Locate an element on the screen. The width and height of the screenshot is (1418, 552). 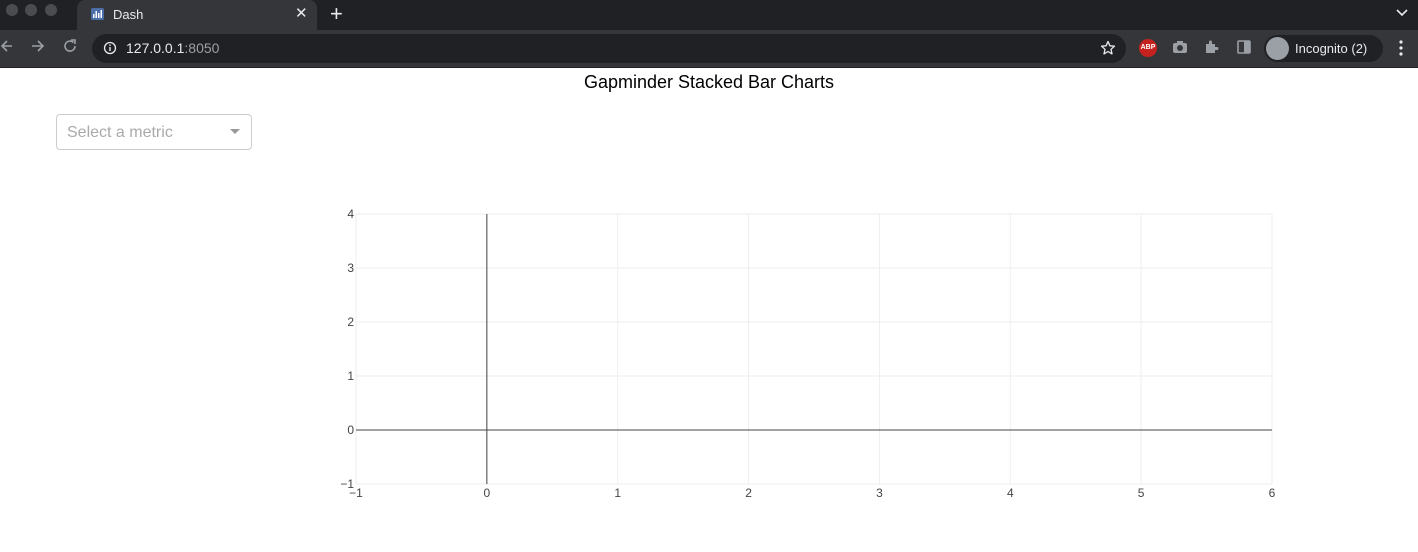
forward-icon is located at coordinates (38, 46).